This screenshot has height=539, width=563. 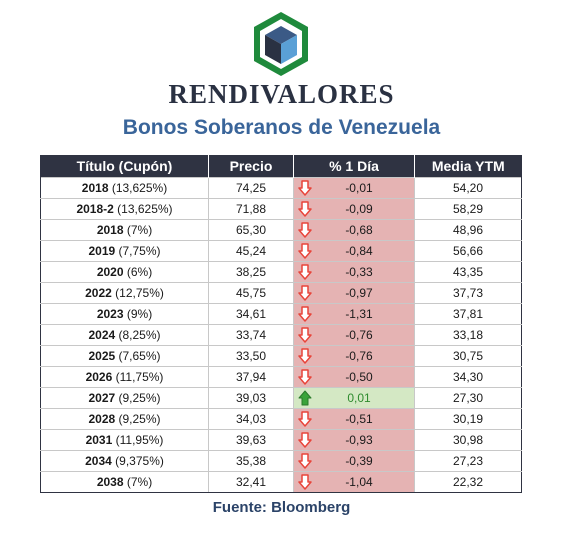 I want to click on table-header-row: Título (Cupón) Precio % 1 Día Media YTM, so click(x=281, y=166).